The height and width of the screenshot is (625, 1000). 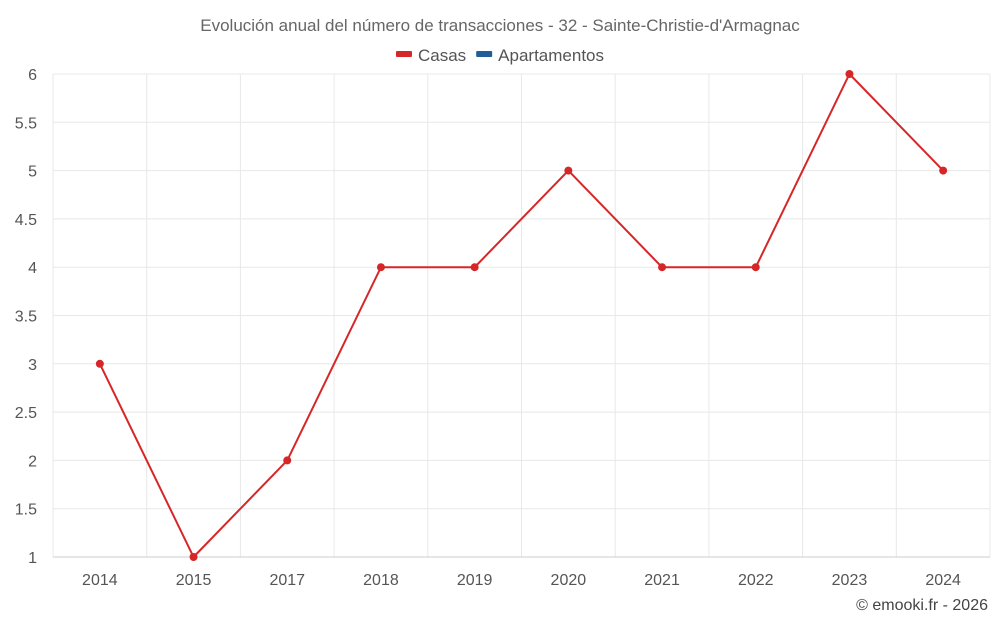 What do you see at coordinates (26, 413) in the screenshot?
I see `y-tick-label: 2.5` at bounding box center [26, 413].